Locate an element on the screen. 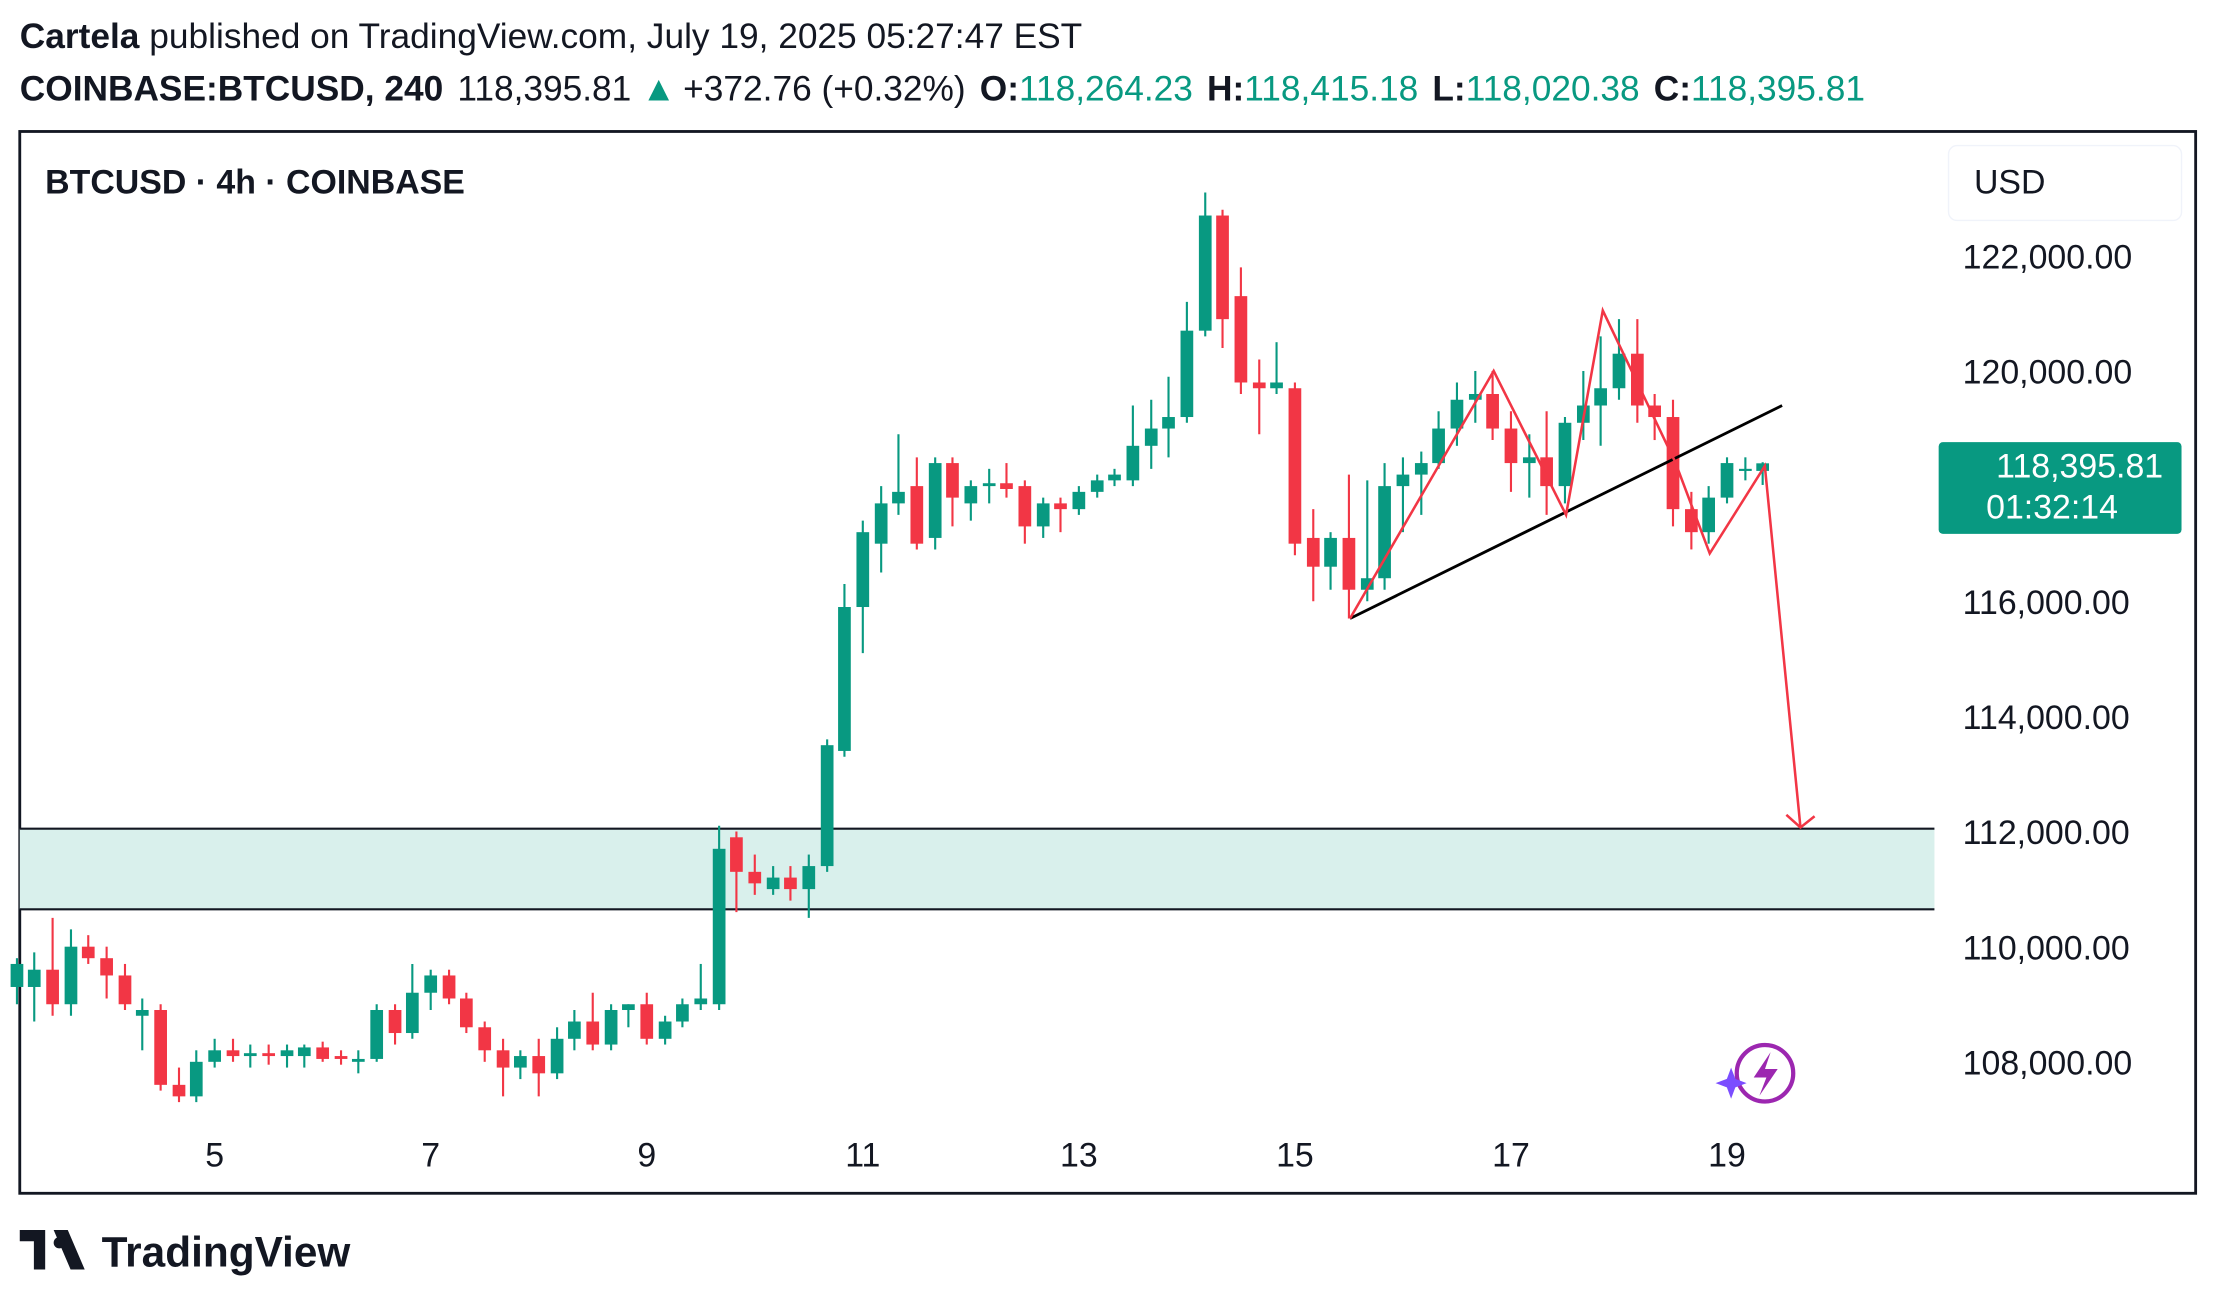 The width and height of the screenshot is (2214, 1305). x-tick-label: 17 is located at coordinates (1511, 1155).